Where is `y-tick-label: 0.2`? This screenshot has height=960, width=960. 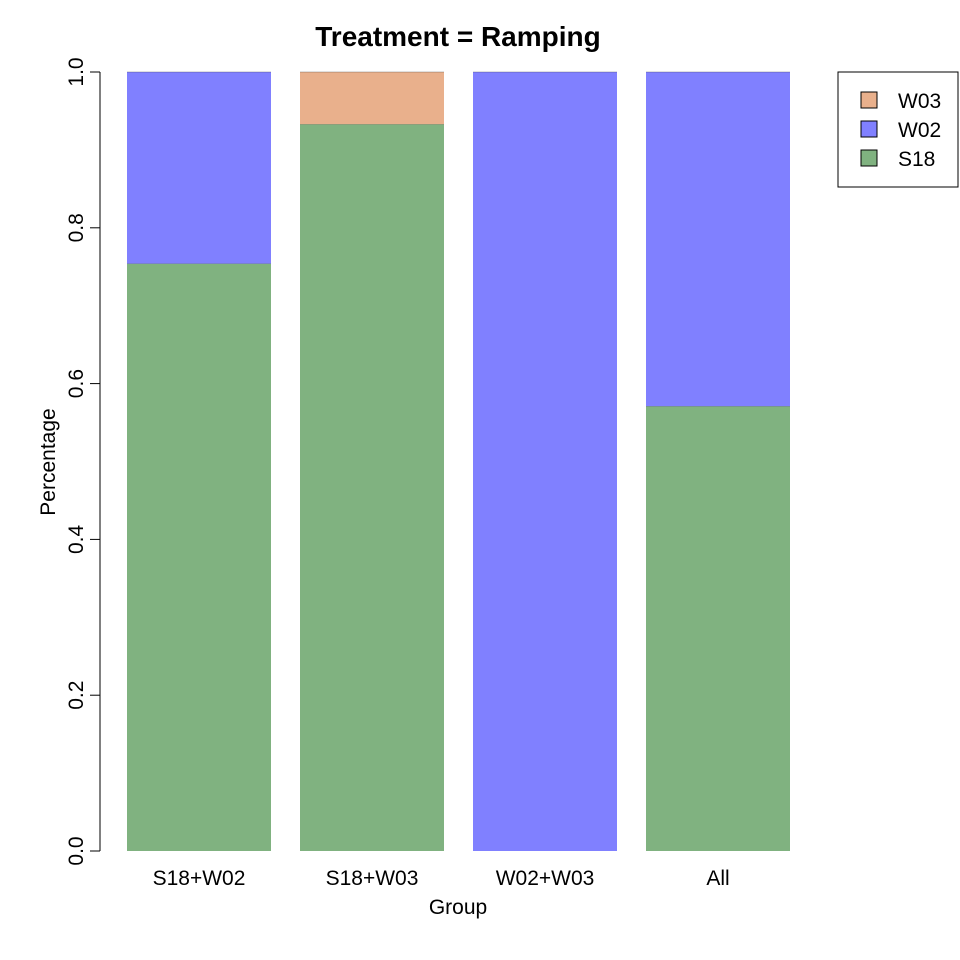 y-tick-label: 0.2 is located at coordinates (76, 695).